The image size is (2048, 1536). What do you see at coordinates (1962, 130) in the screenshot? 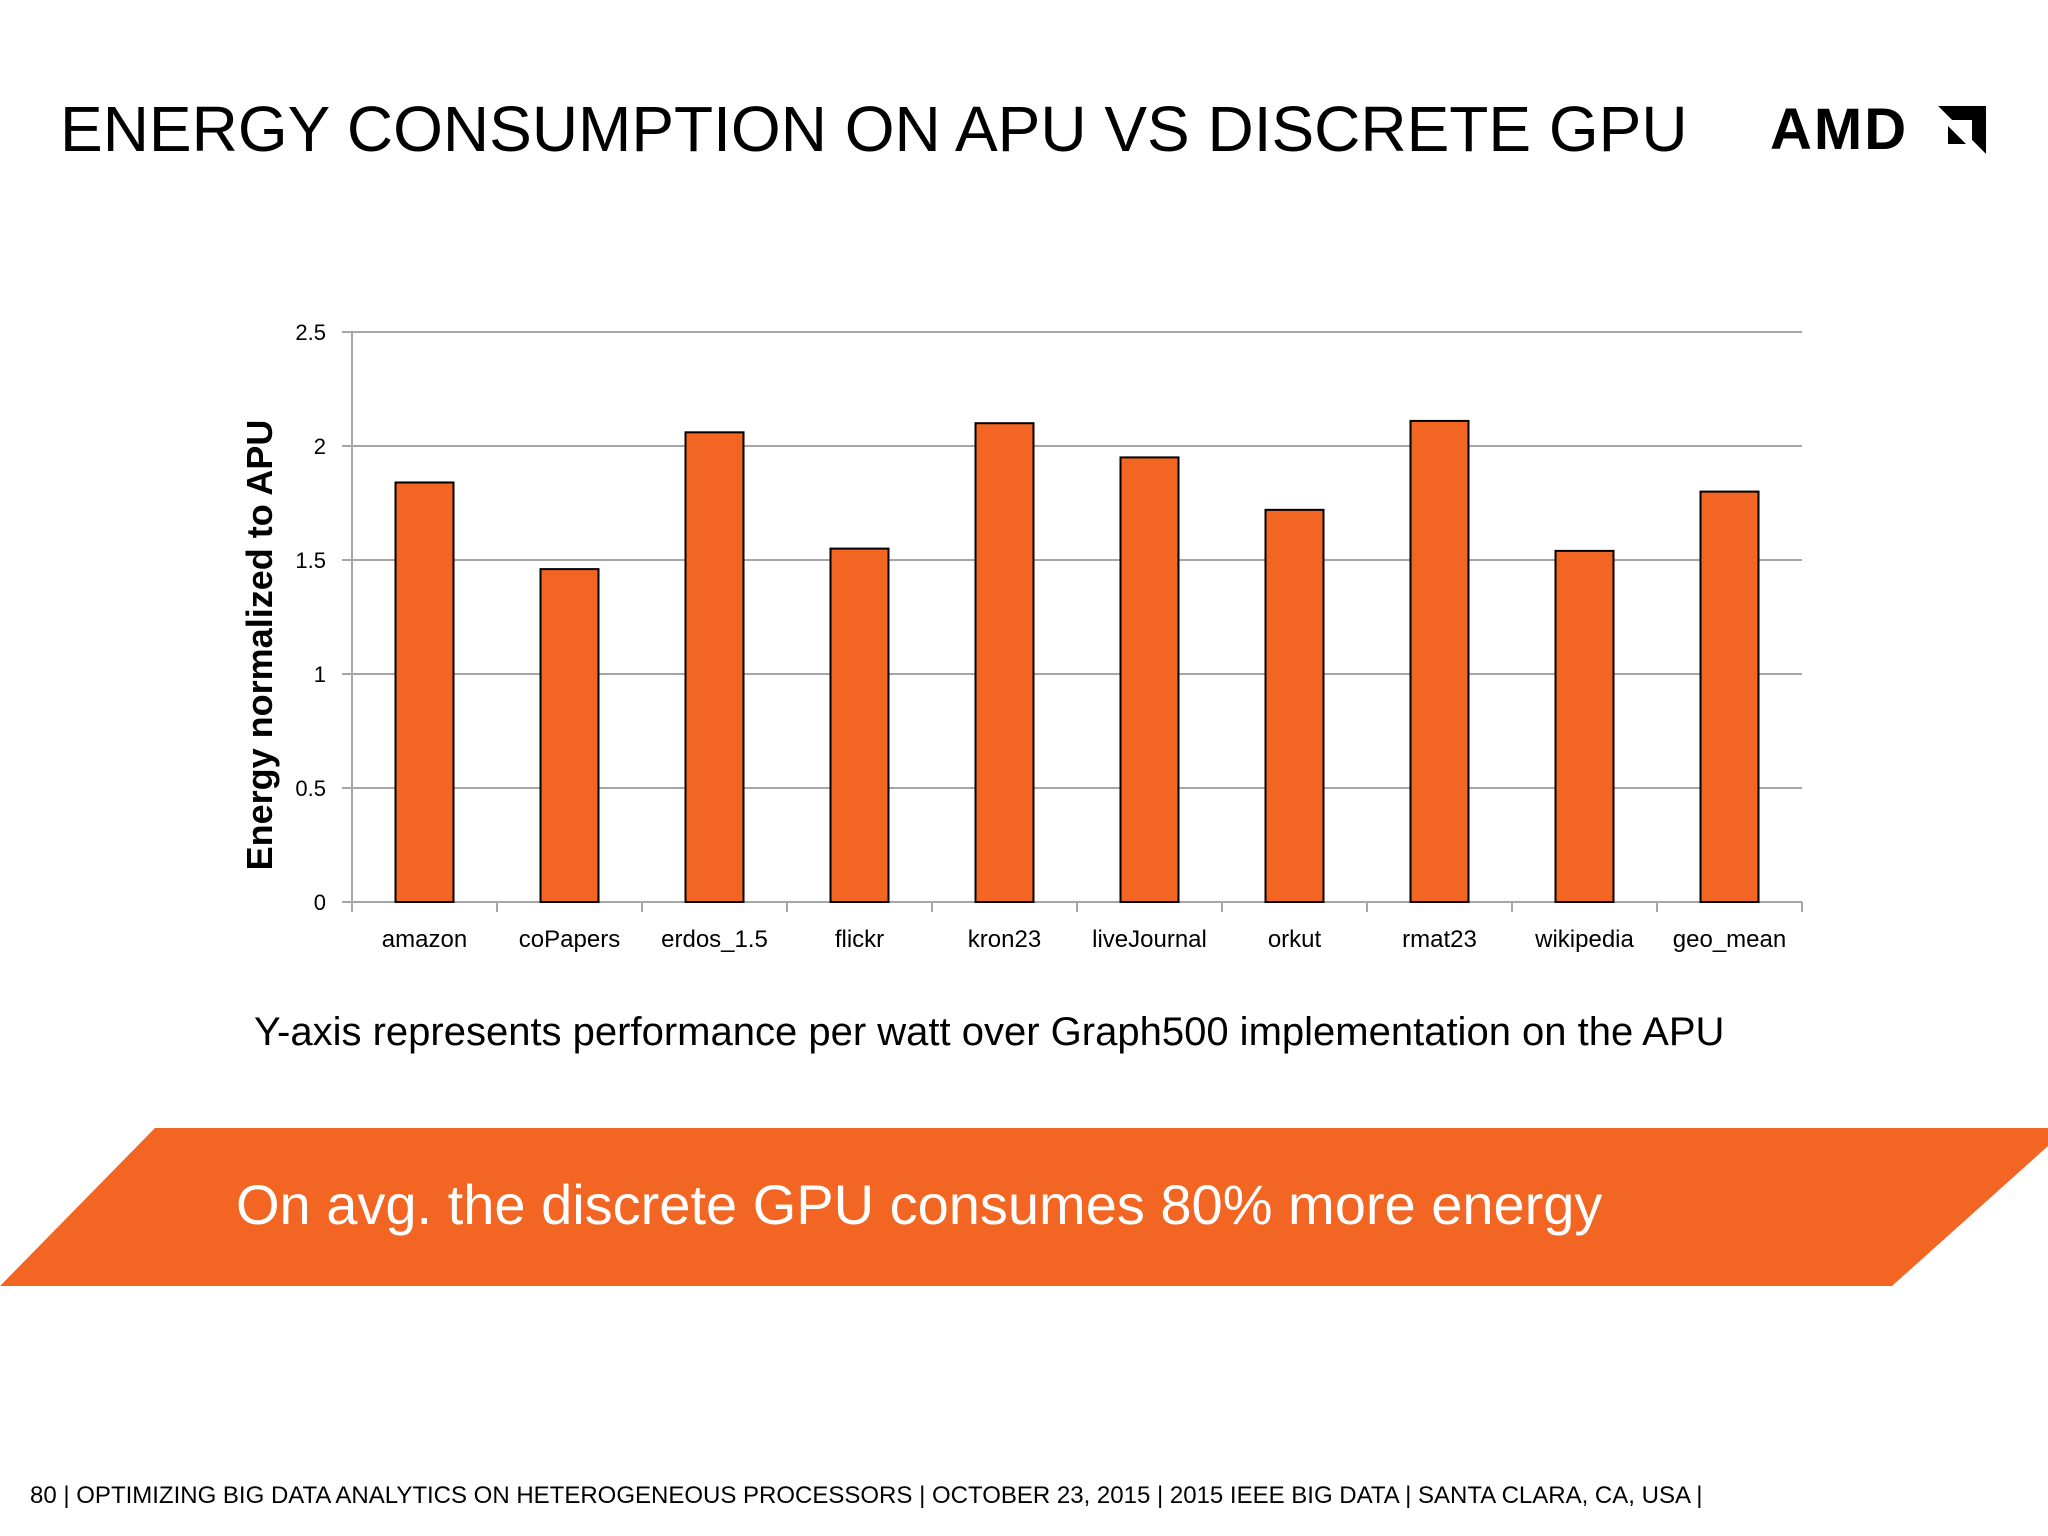
I see `amd-arrow-icon` at bounding box center [1962, 130].